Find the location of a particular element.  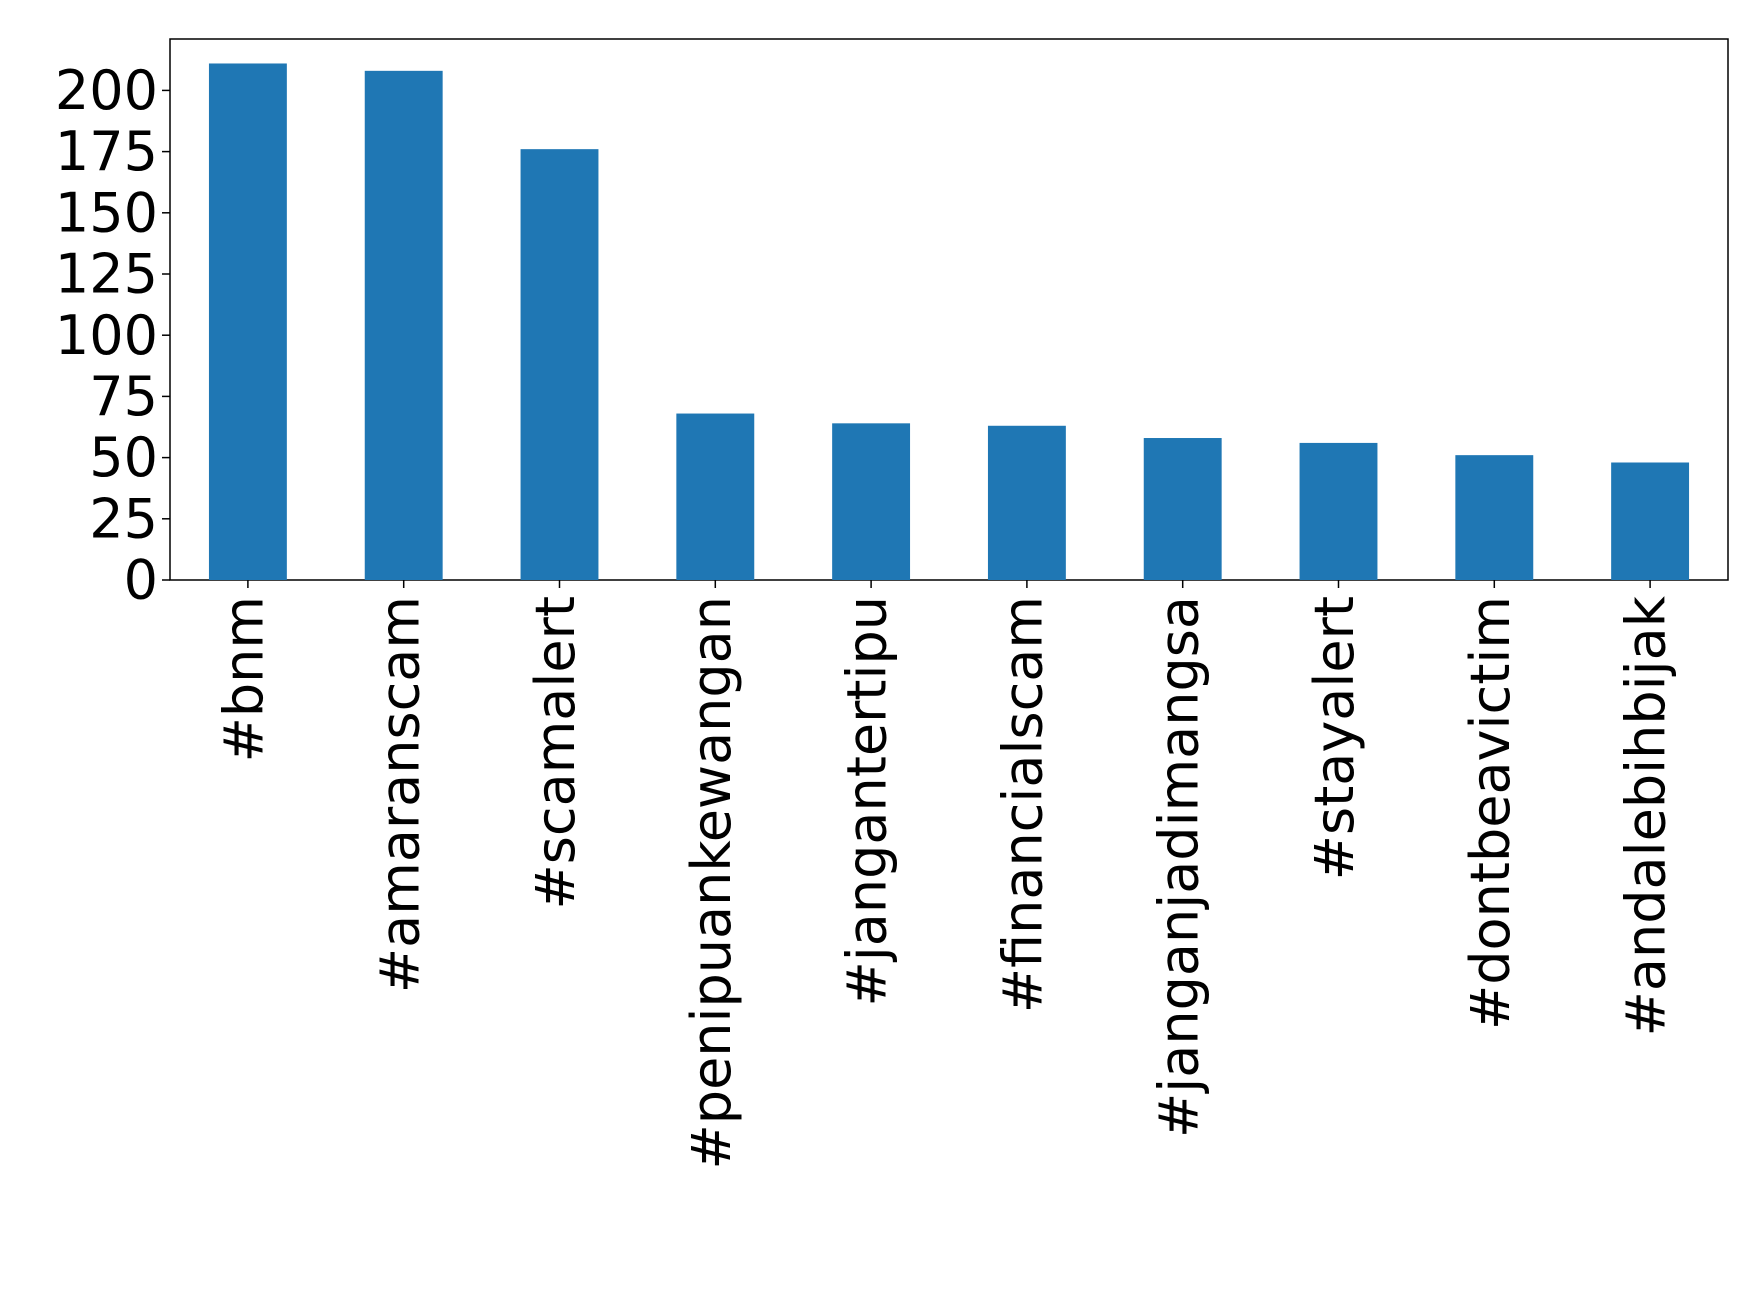

y-tick-label: 0 is located at coordinates (141, 580).